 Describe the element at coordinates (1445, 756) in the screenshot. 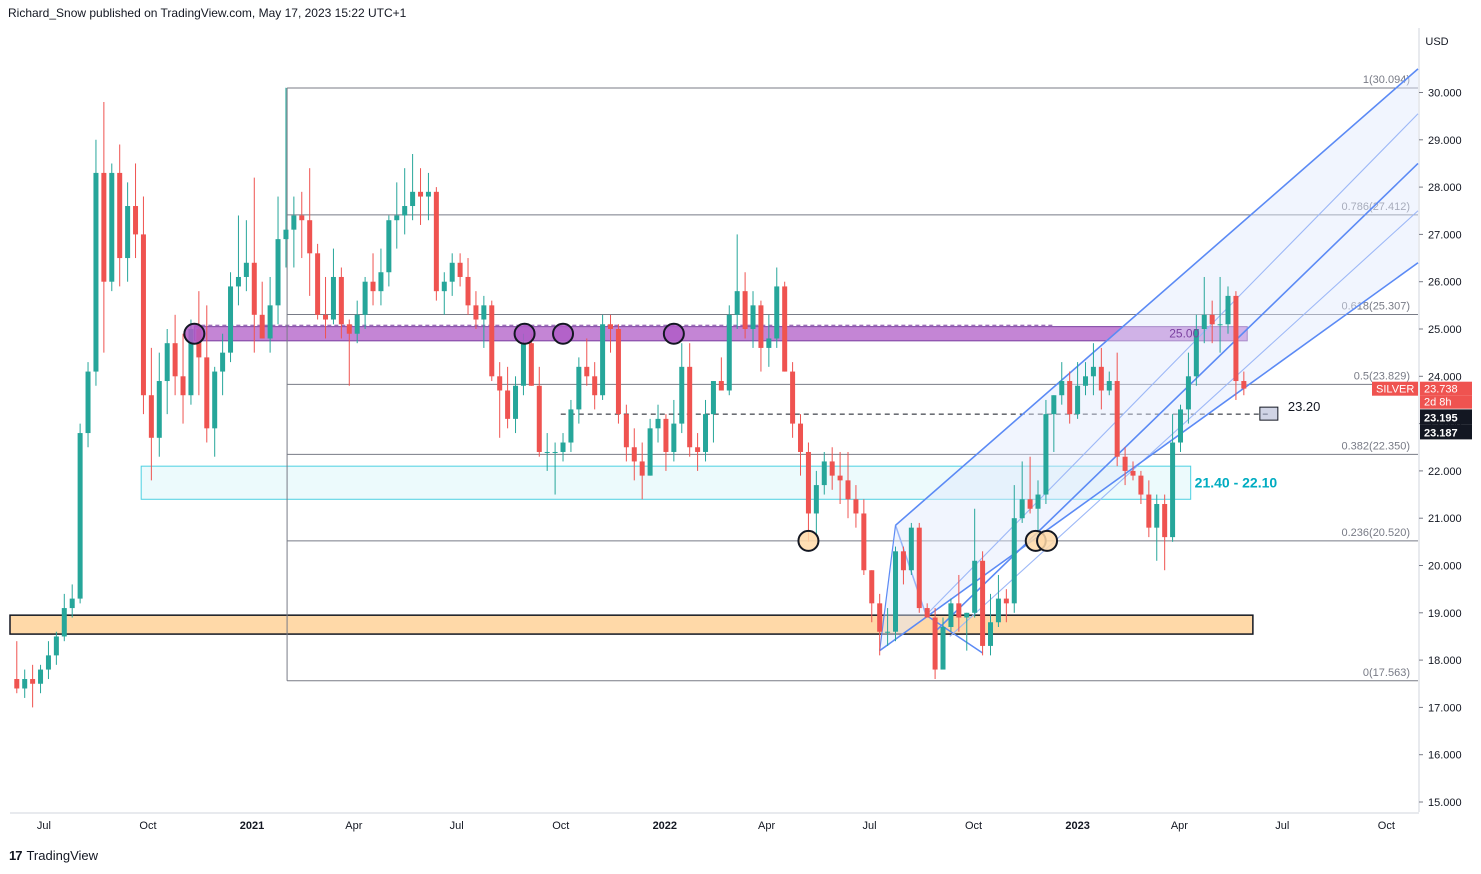

I see `y-tick-label: 16.000` at that location.